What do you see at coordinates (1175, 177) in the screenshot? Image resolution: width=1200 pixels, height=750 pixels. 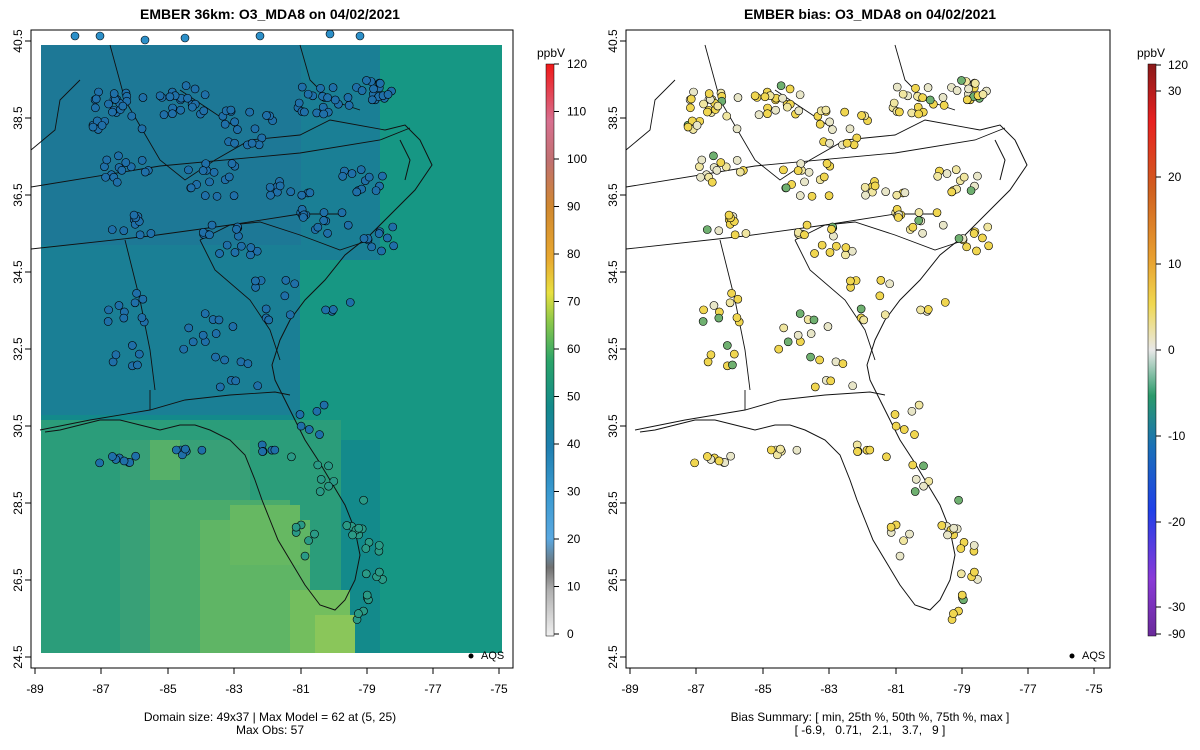 I see `colorbar-tick-label: 20` at bounding box center [1175, 177].